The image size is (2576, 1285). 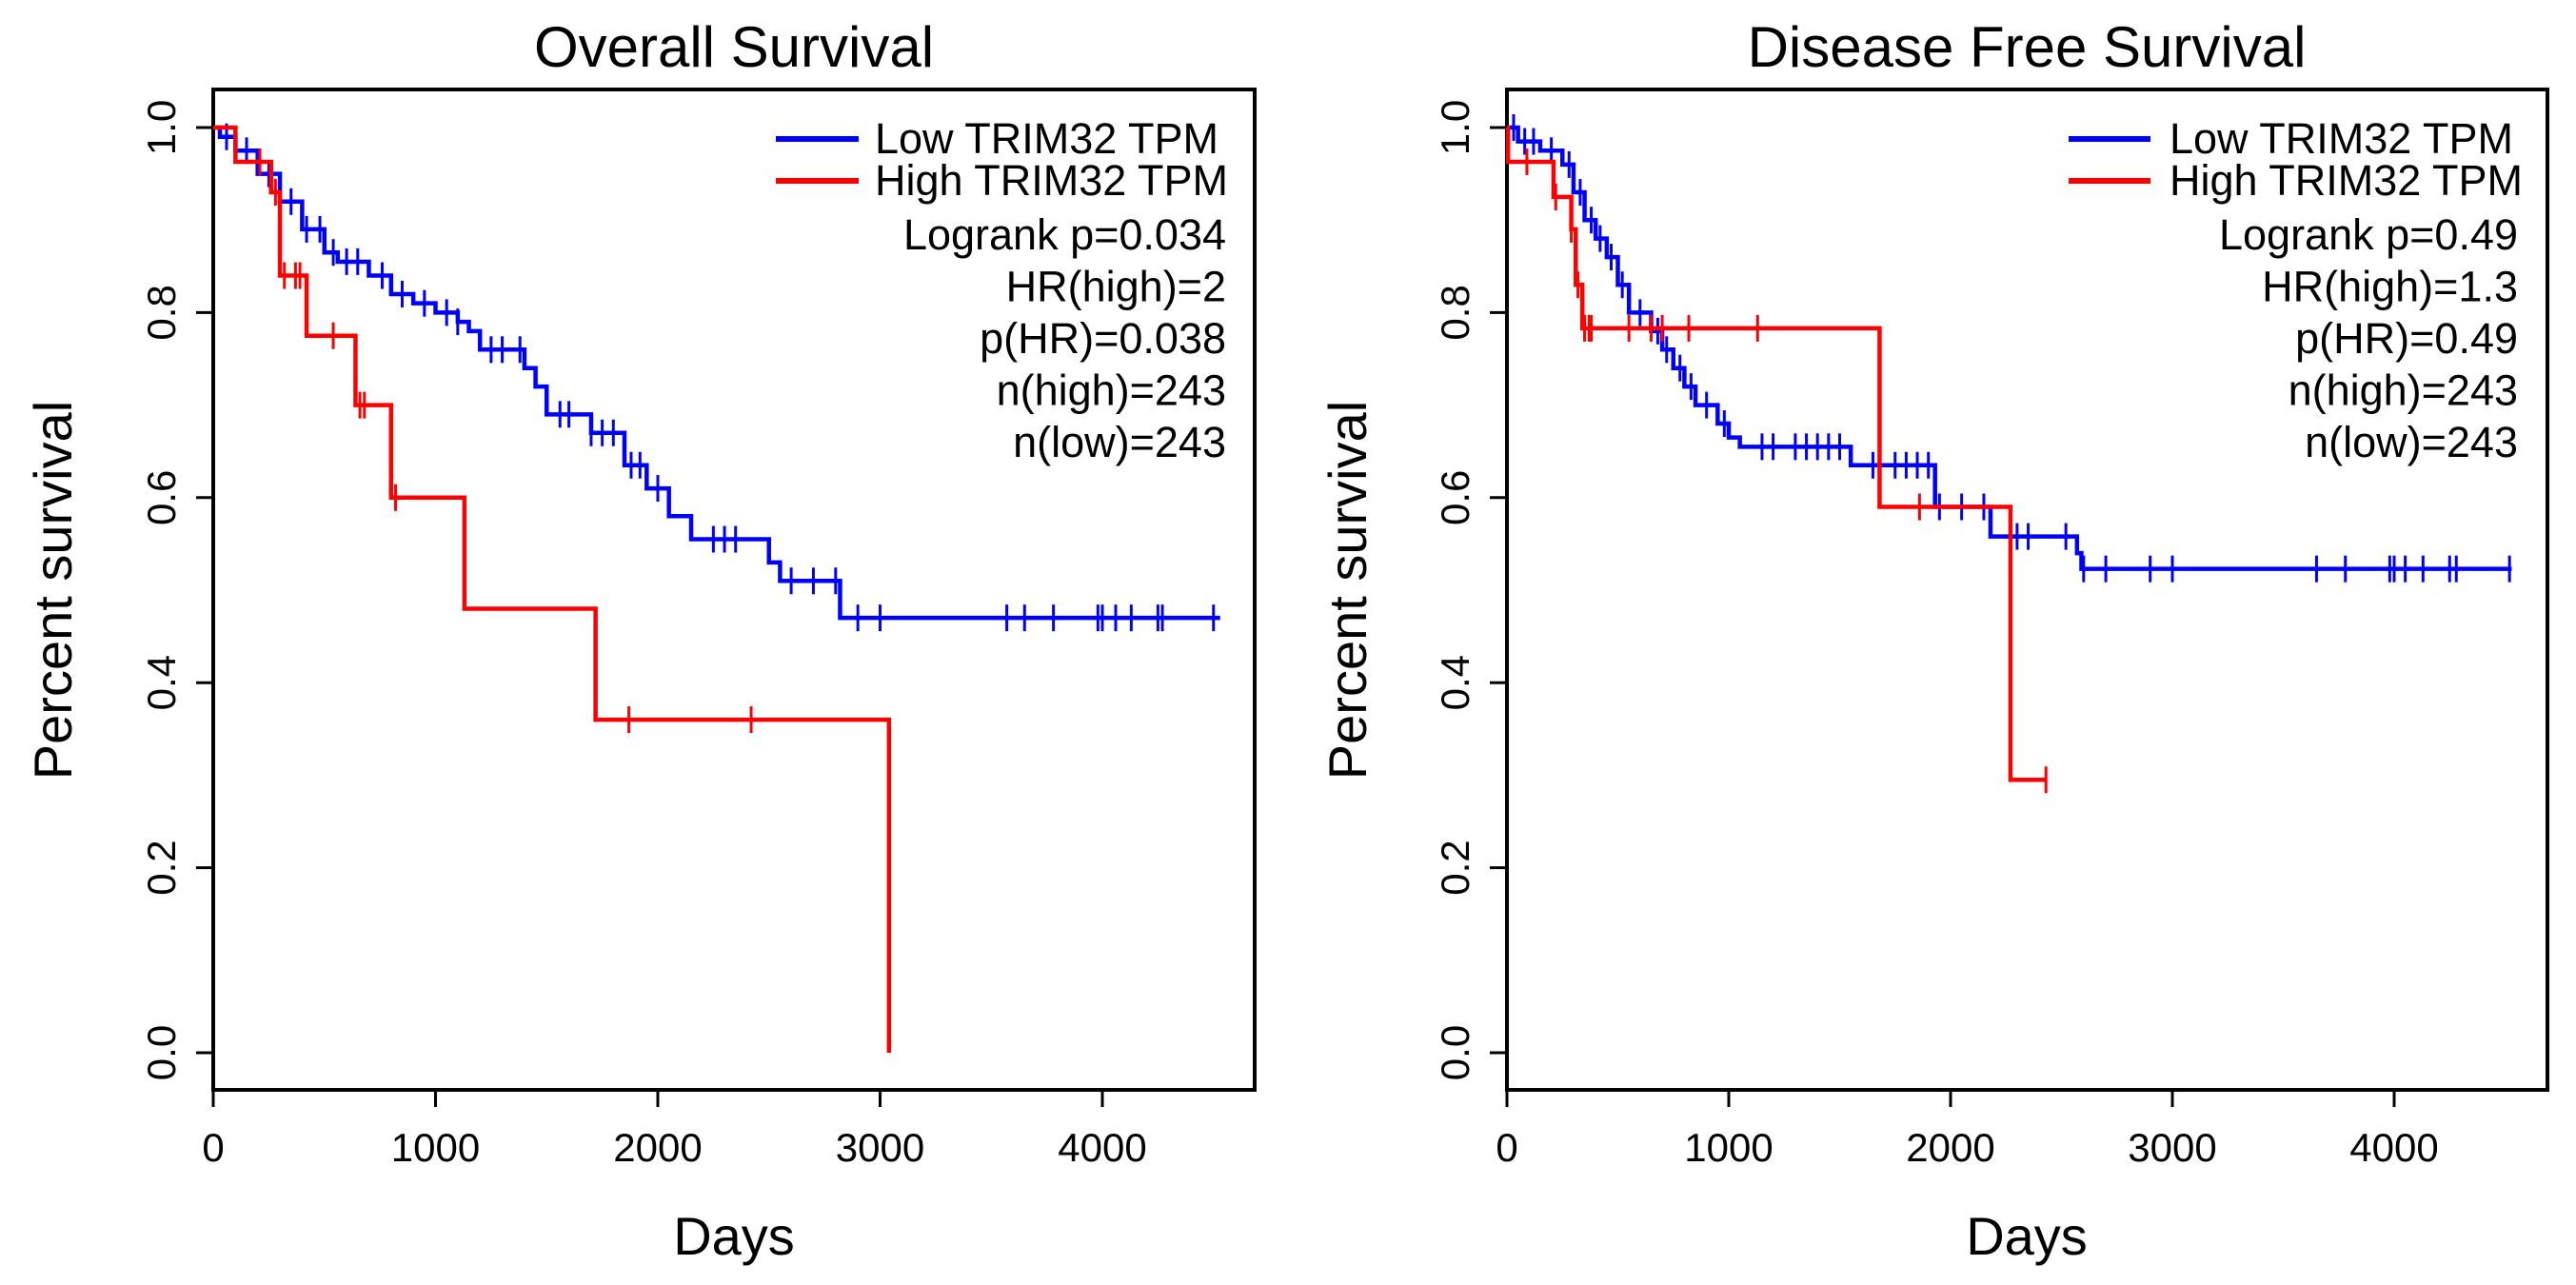 What do you see at coordinates (2406, 338) in the screenshot?
I see `stat-annotation: p(HR)=0.49` at bounding box center [2406, 338].